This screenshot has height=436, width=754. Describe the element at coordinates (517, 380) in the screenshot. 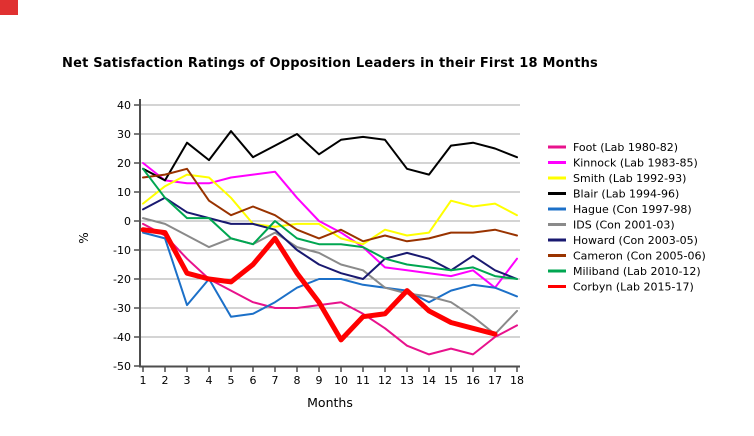

I see `x-tick-label-18: 18` at that location.